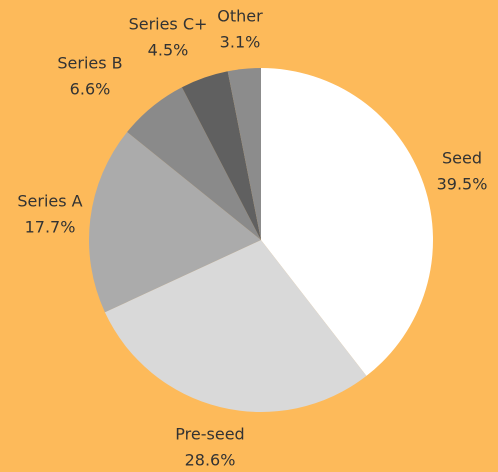 The width and height of the screenshot is (498, 472). I want to click on slice-label: Series B, so click(89, 63).